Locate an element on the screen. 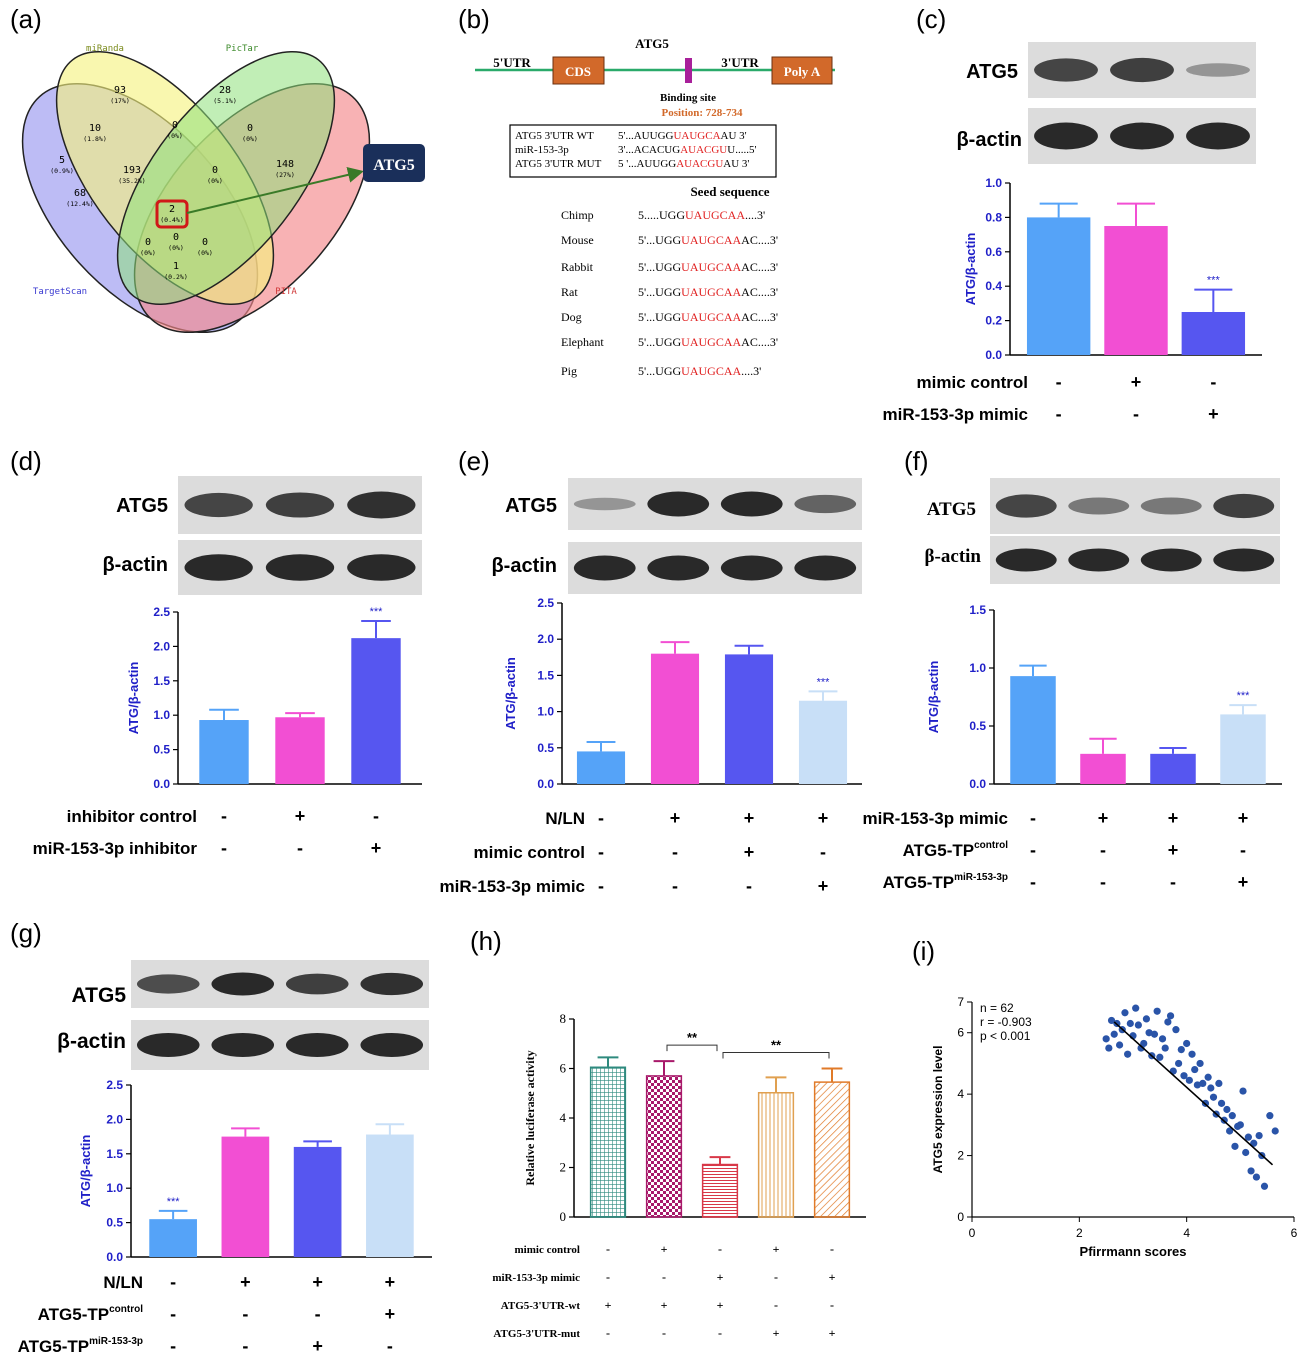  venn-region-count: 28 is located at coordinates (225, 90).